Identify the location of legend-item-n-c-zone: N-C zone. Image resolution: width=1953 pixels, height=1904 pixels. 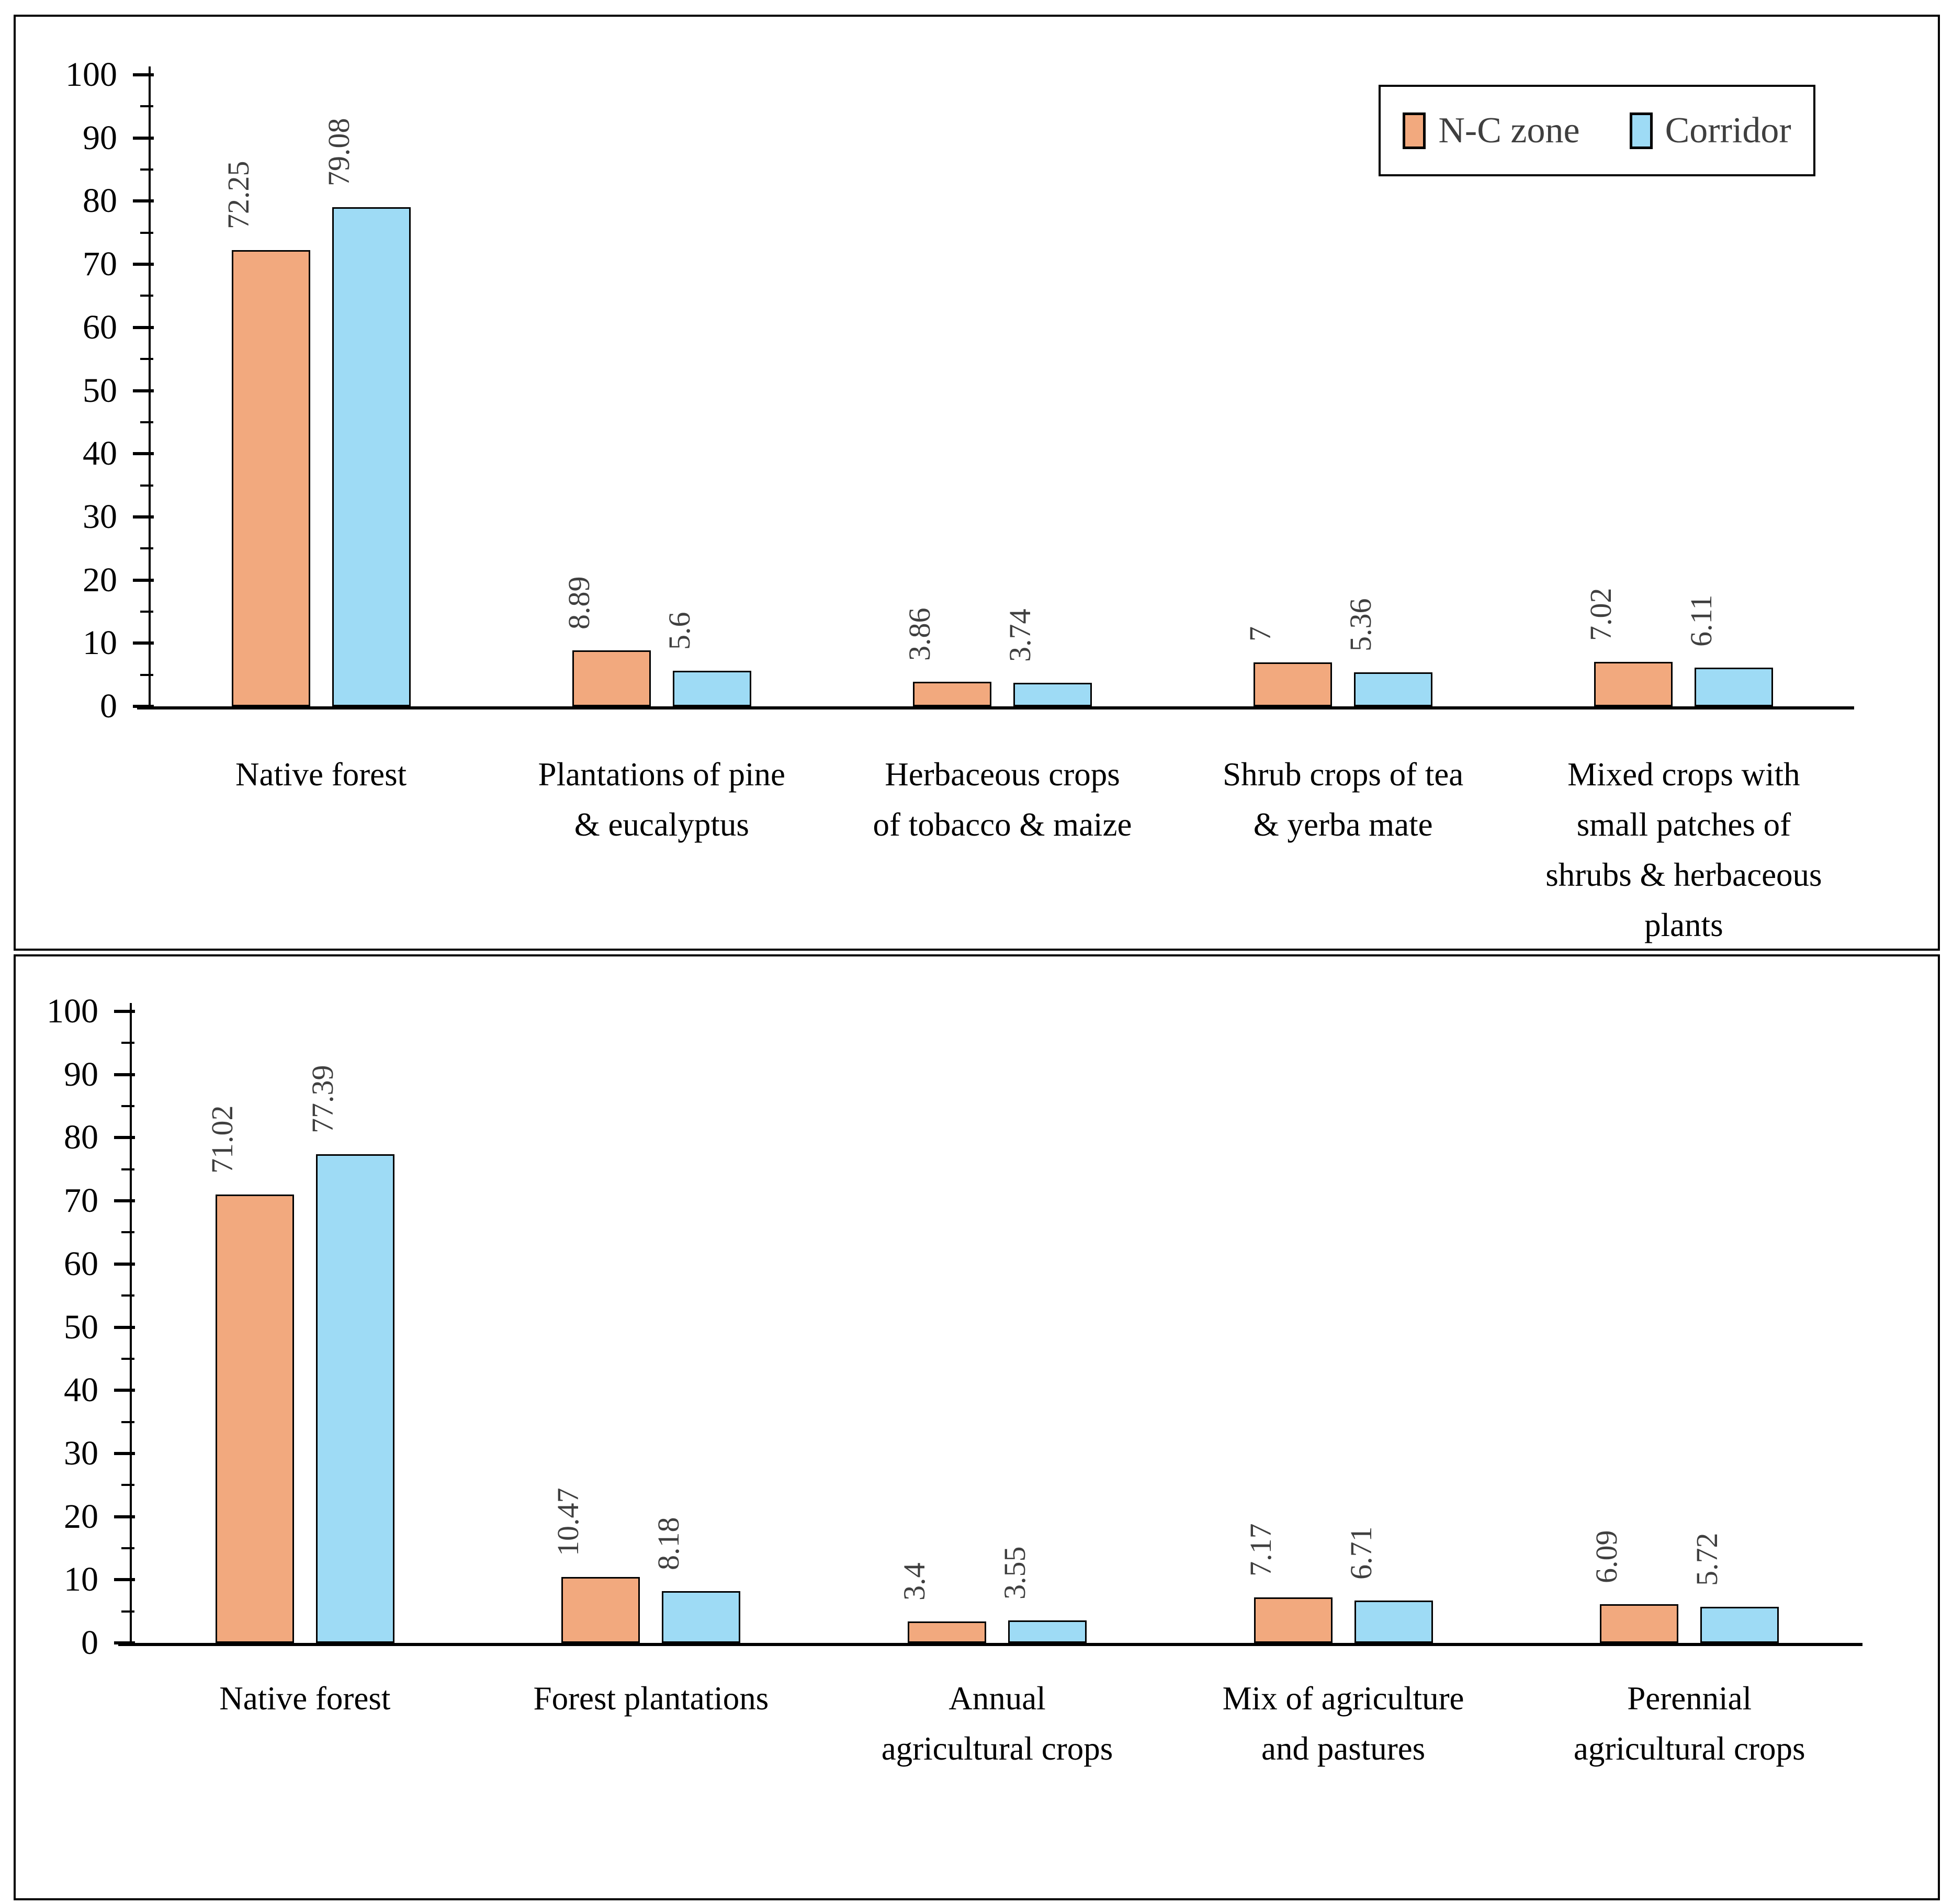
(1491, 131).